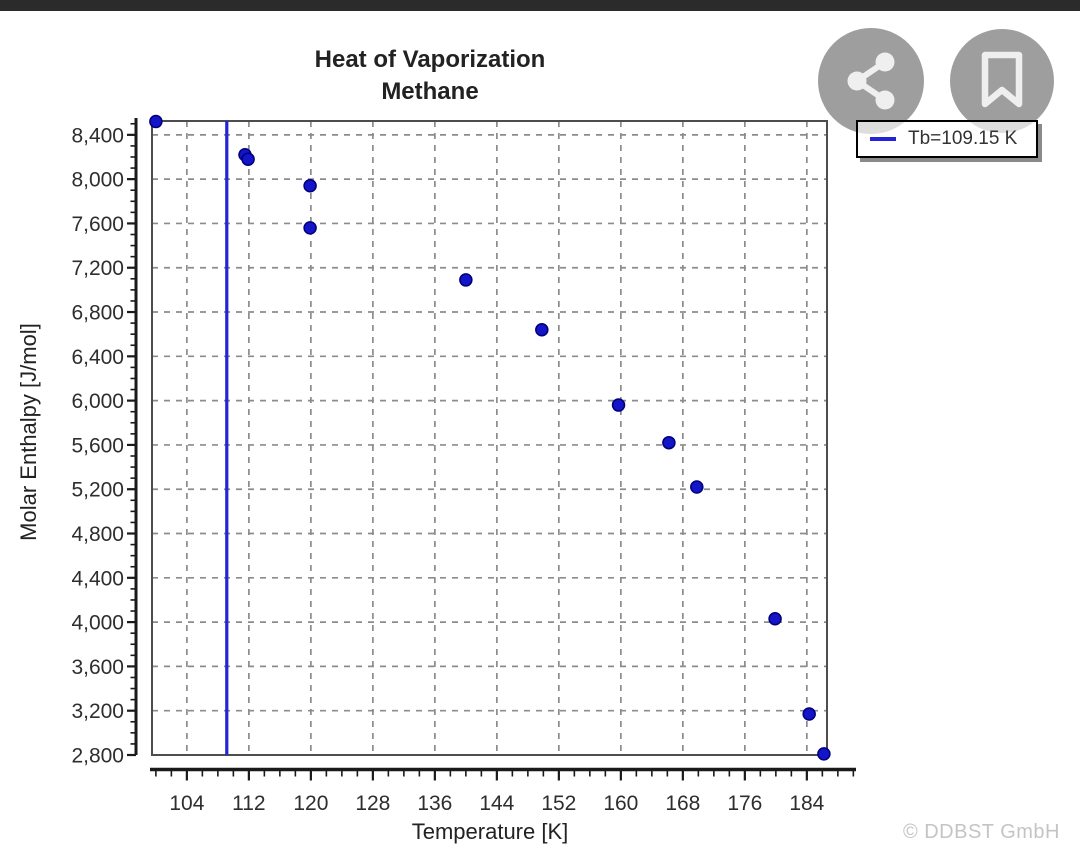 This screenshot has height=864, width=1080. I want to click on bookmark-icon, so click(1002, 81).